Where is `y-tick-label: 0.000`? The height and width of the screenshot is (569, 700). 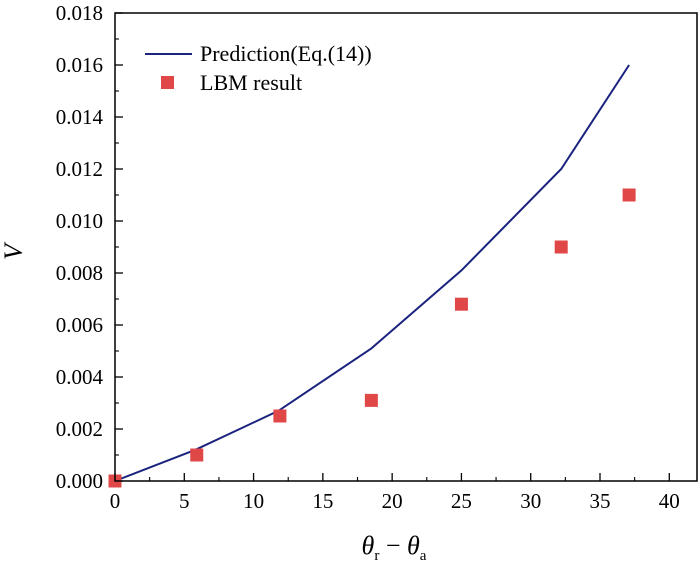 y-tick-label: 0.000 is located at coordinates (79, 481).